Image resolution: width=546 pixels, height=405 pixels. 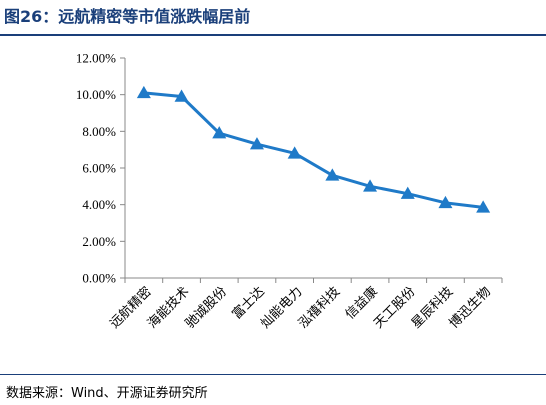 I want to click on y-tick-label: 12.00%, so click(x=96, y=58).